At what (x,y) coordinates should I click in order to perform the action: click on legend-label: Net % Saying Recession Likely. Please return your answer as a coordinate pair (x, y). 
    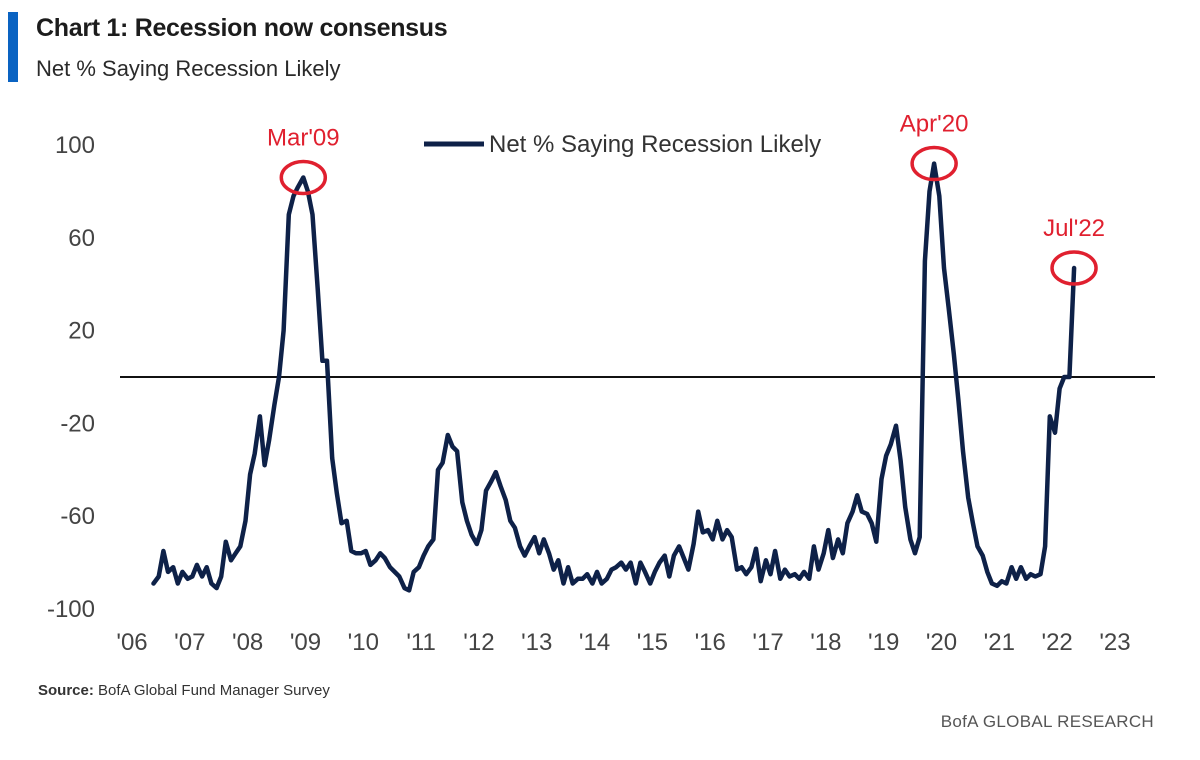
    Looking at the image, I should click on (655, 144).